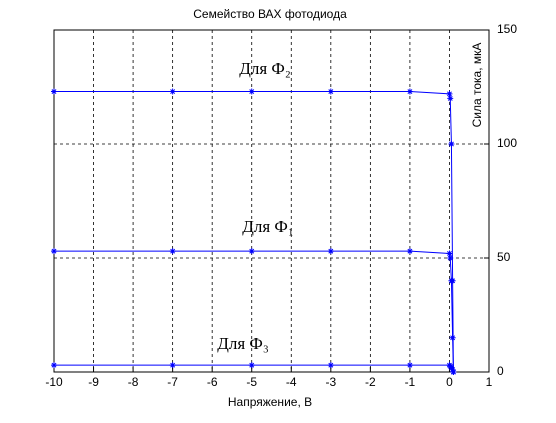 The width and height of the screenshot is (556, 423). What do you see at coordinates (504, 257) in the screenshot?
I see `y-tick-label: 50` at bounding box center [504, 257].